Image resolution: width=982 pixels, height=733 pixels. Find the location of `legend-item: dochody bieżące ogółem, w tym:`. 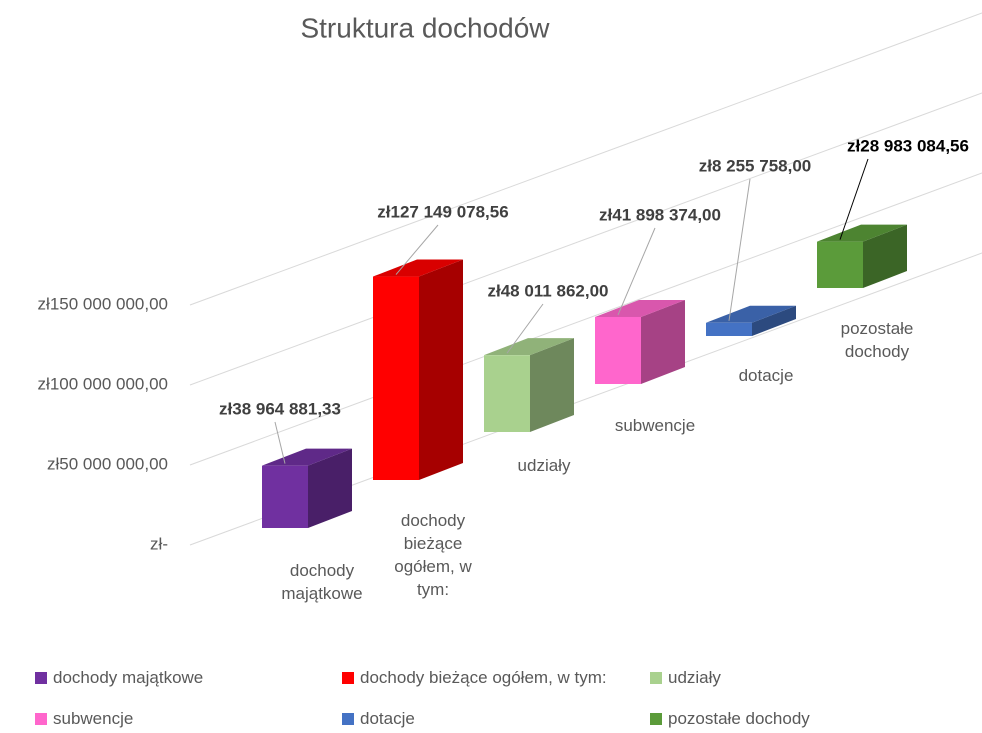

legend-item: dochody bieżące ogółem, w tym: is located at coordinates (474, 678).